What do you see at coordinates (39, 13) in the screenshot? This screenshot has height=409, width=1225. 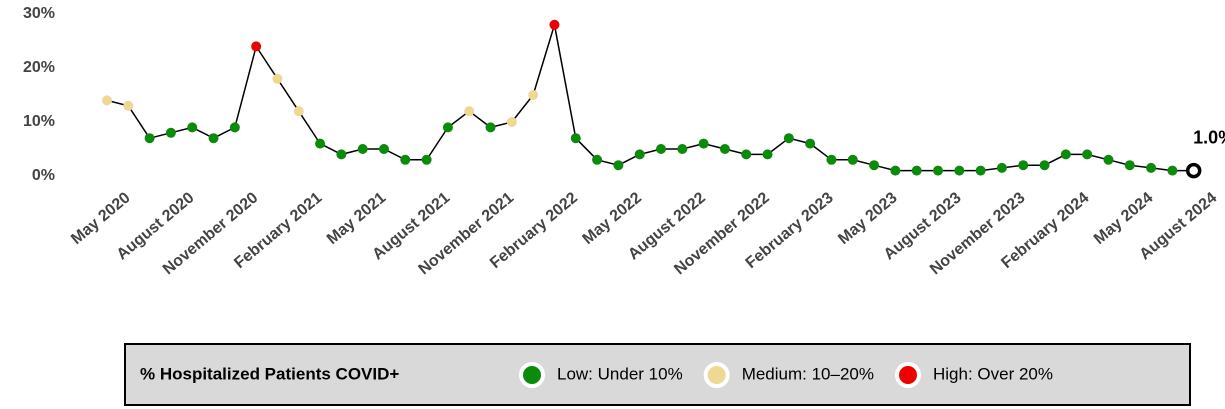 I see `y-tick-label: 30%` at bounding box center [39, 13].